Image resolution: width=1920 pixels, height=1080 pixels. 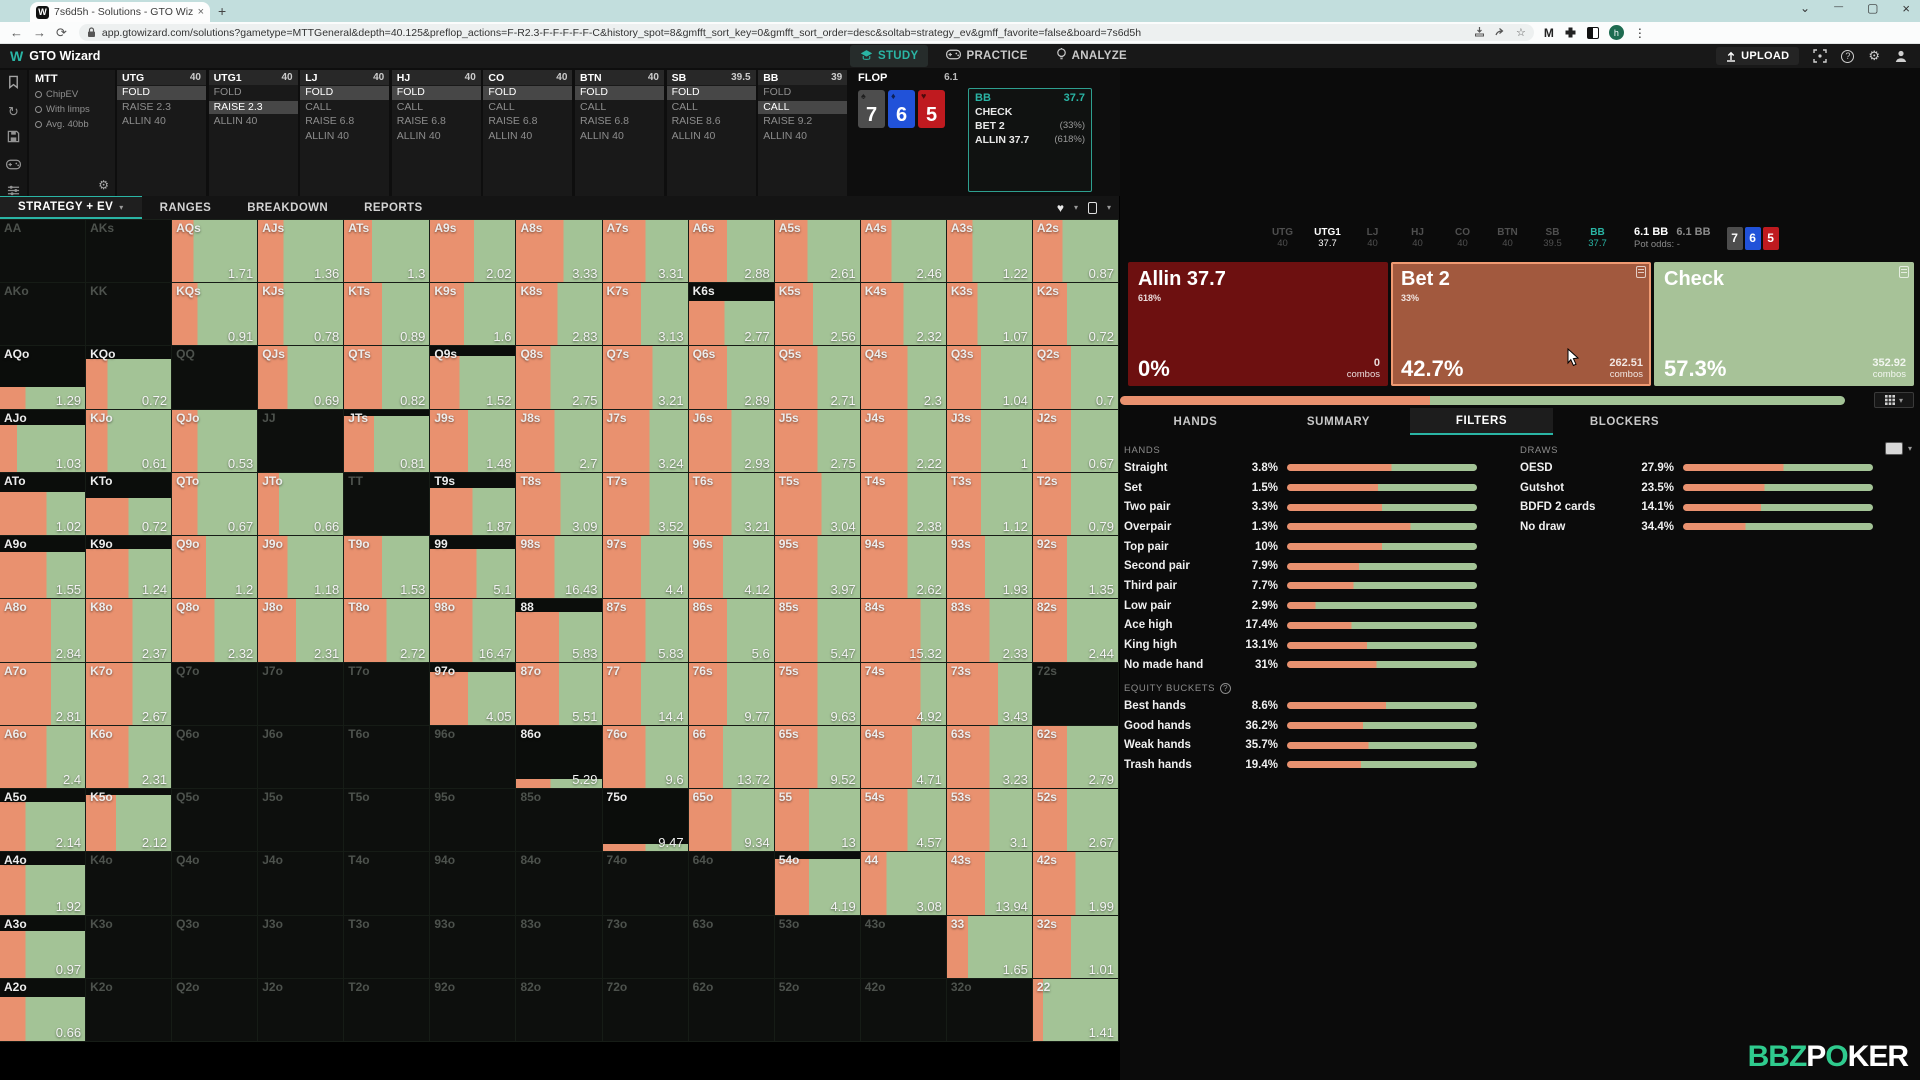 What do you see at coordinates (989, 252) in the screenshot?
I see `hand-cell-a3s: A3s 1.22` at bounding box center [989, 252].